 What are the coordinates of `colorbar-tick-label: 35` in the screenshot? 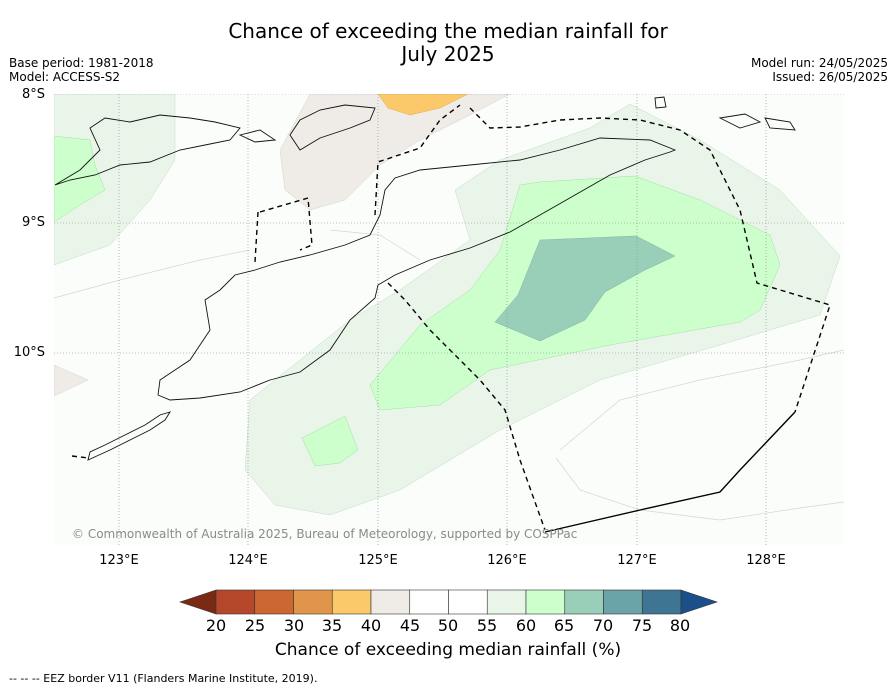 It's located at (332, 625).